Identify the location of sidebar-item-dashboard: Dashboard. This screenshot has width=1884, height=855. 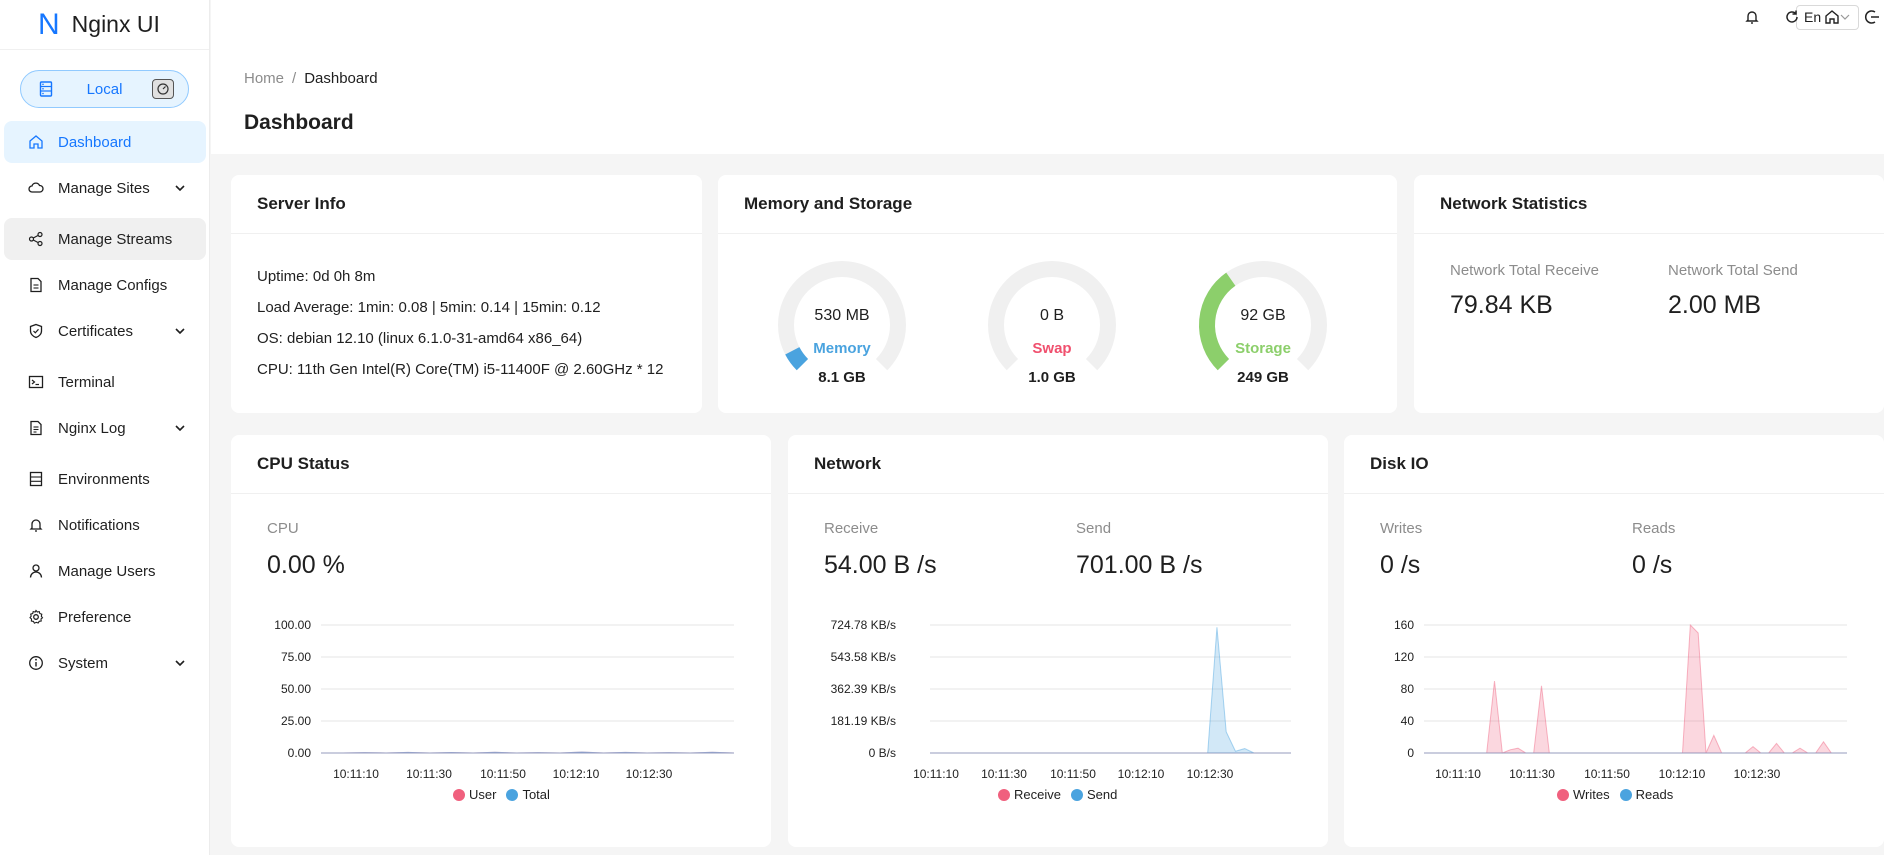
(105, 142).